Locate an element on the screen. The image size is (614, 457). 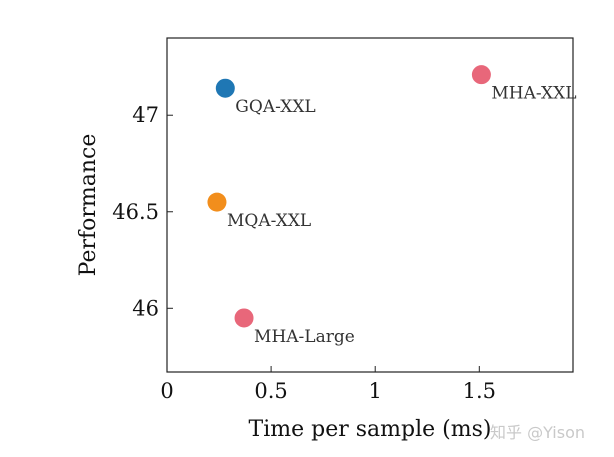
y-tick-label: 47 is located at coordinates (145, 115).